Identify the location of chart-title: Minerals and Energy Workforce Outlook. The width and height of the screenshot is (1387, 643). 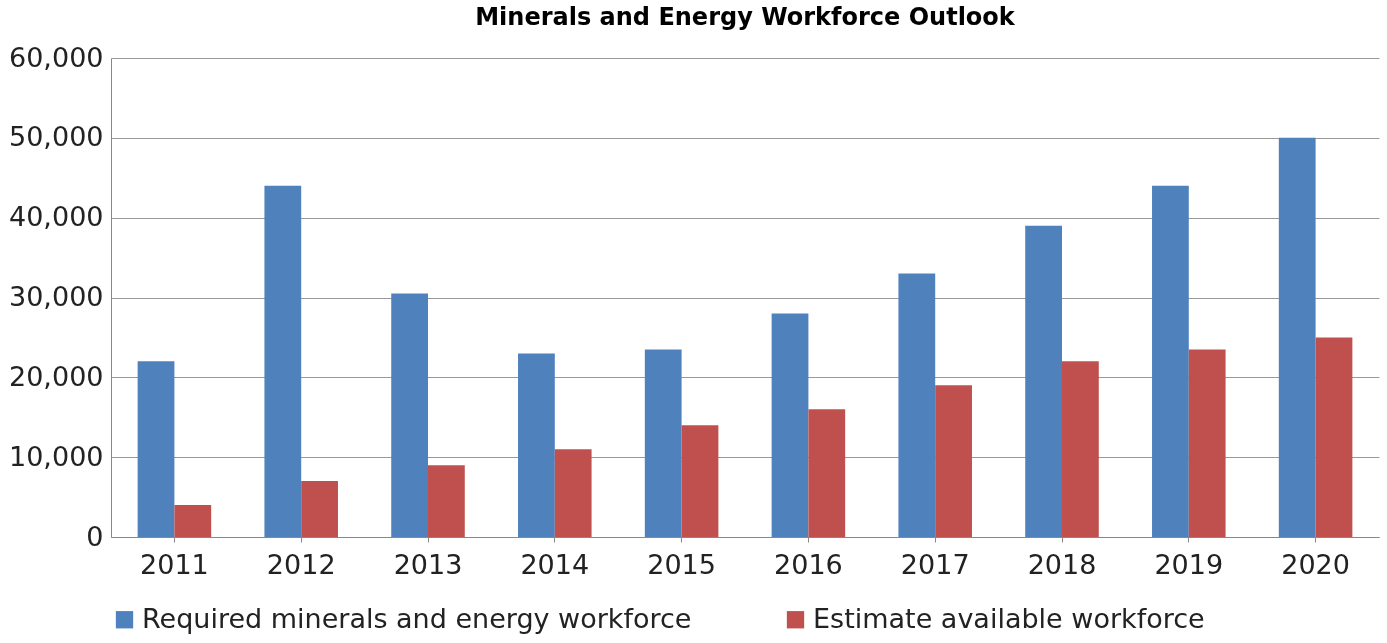
(745, 17).